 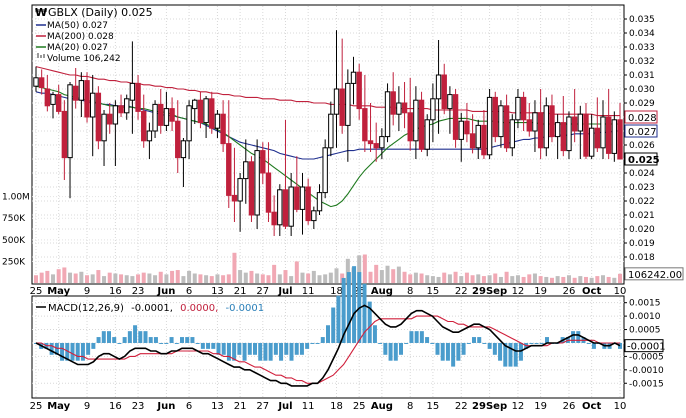 What do you see at coordinates (641, 117) in the screenshot?
I see `price-tag-box` at bounding box center [641, 117].